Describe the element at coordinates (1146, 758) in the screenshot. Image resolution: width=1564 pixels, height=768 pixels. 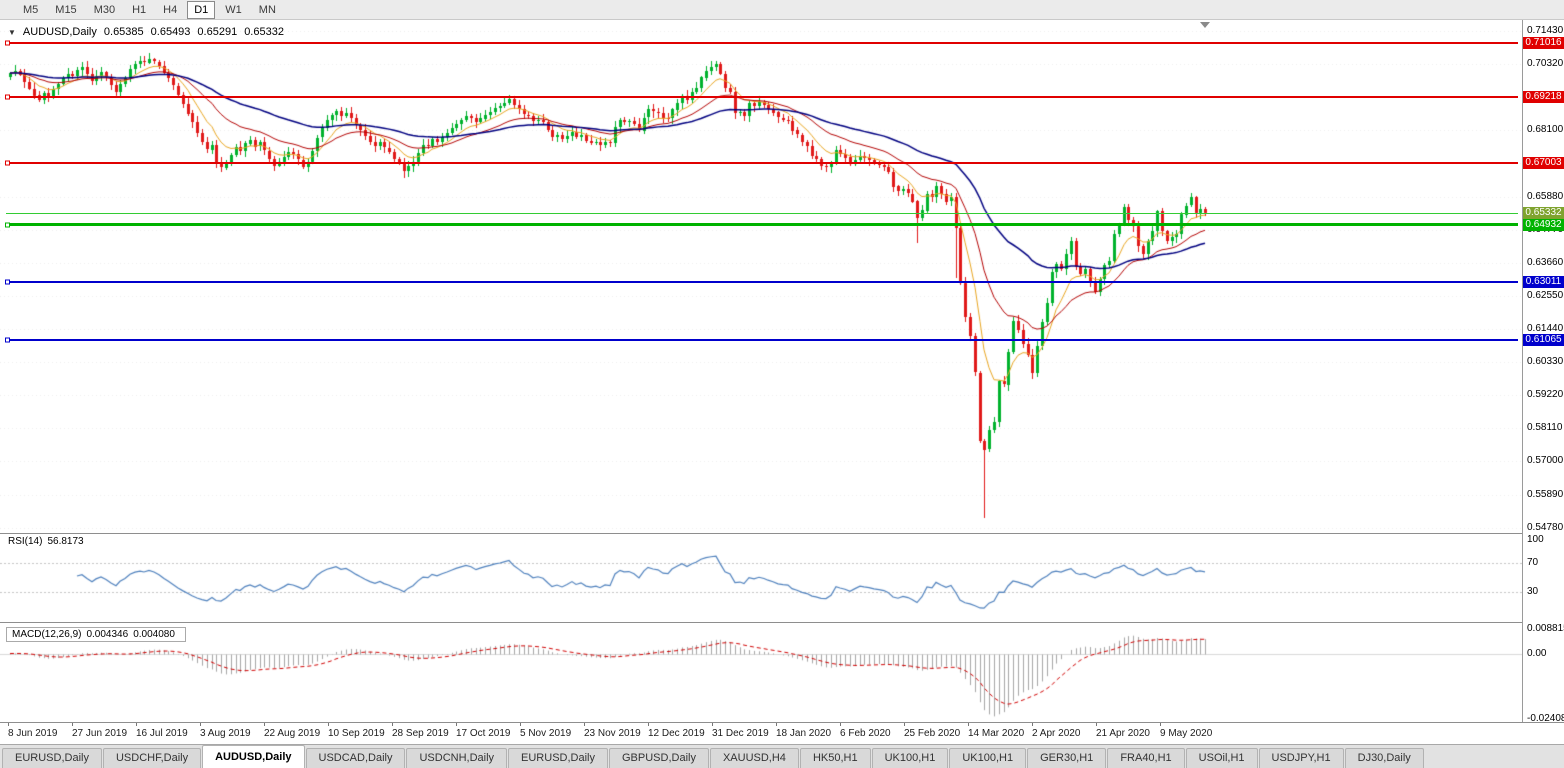
I see `chart-tab-fra40-h1: FRA40,H1` at that location.